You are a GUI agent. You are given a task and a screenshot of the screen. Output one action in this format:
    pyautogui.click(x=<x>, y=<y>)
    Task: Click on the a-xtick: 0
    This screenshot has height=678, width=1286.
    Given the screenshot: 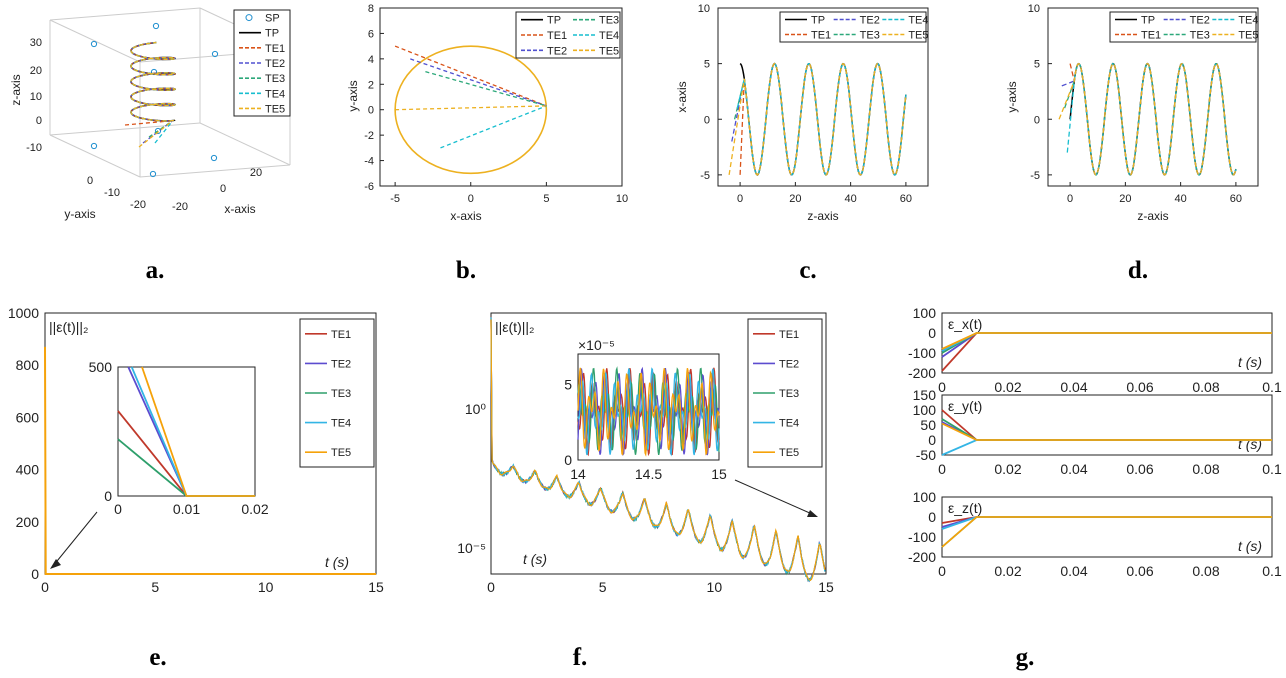 What is the action you would take?
    pyautogui.click(x=223, y=189)
    